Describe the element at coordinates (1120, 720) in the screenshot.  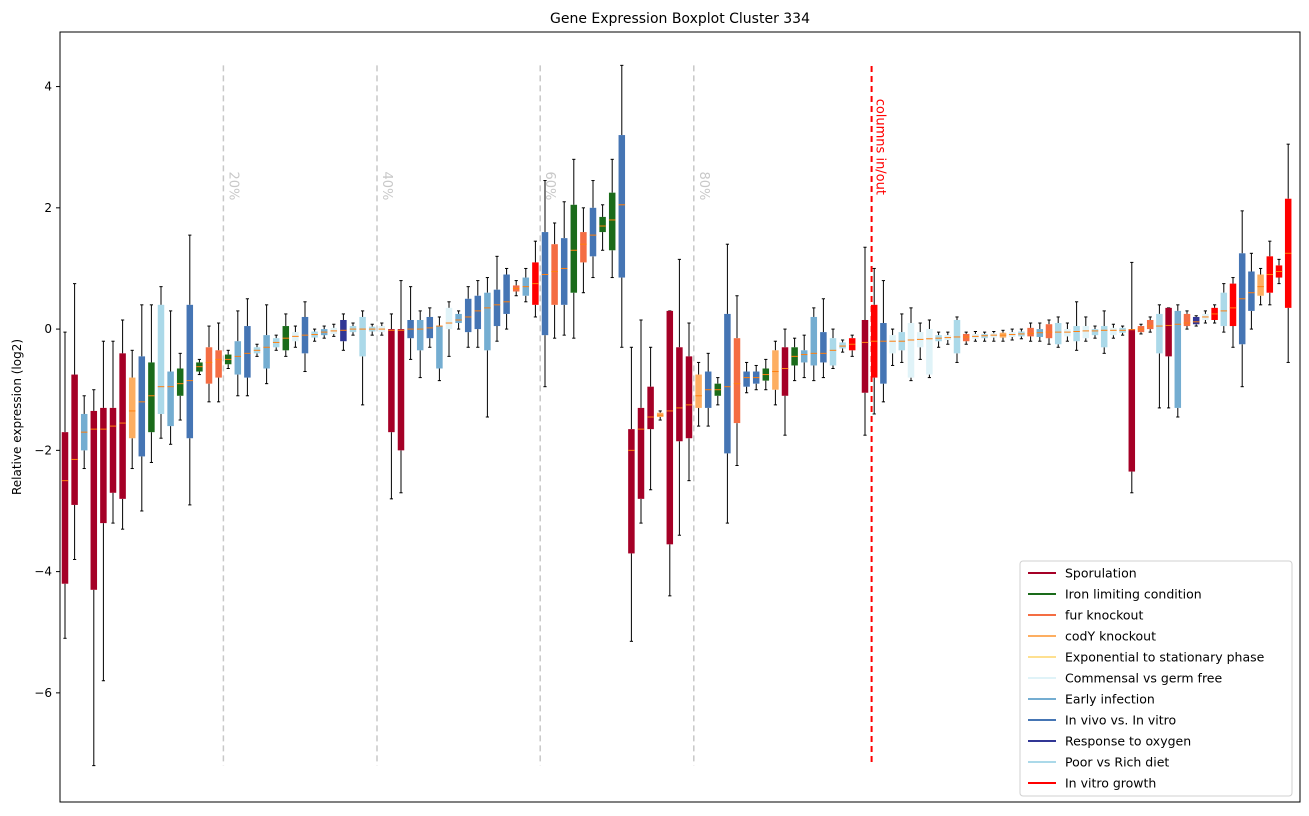
I see `legend-label: In vivo vs. In vitro` at that location.